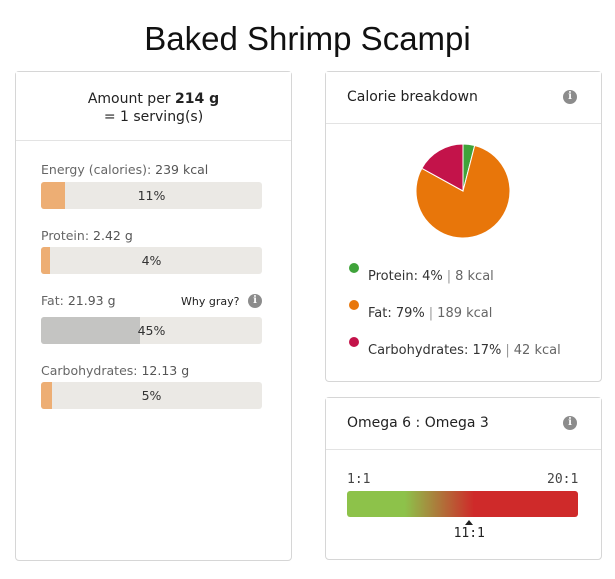 The image size is (615, 579). I want to click on energy-bar: 11%, so click(151, 195).